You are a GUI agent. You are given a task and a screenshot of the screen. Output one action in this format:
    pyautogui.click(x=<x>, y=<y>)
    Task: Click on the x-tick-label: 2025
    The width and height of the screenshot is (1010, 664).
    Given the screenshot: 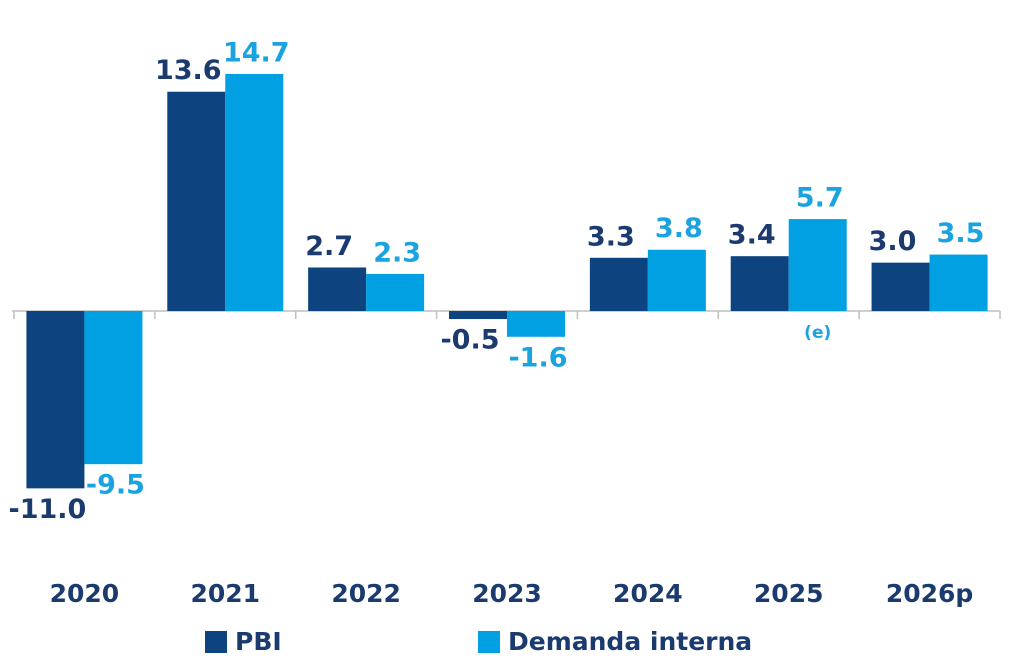 What is the action you would take?
    pyautogui.click(x=789, y=593)
    